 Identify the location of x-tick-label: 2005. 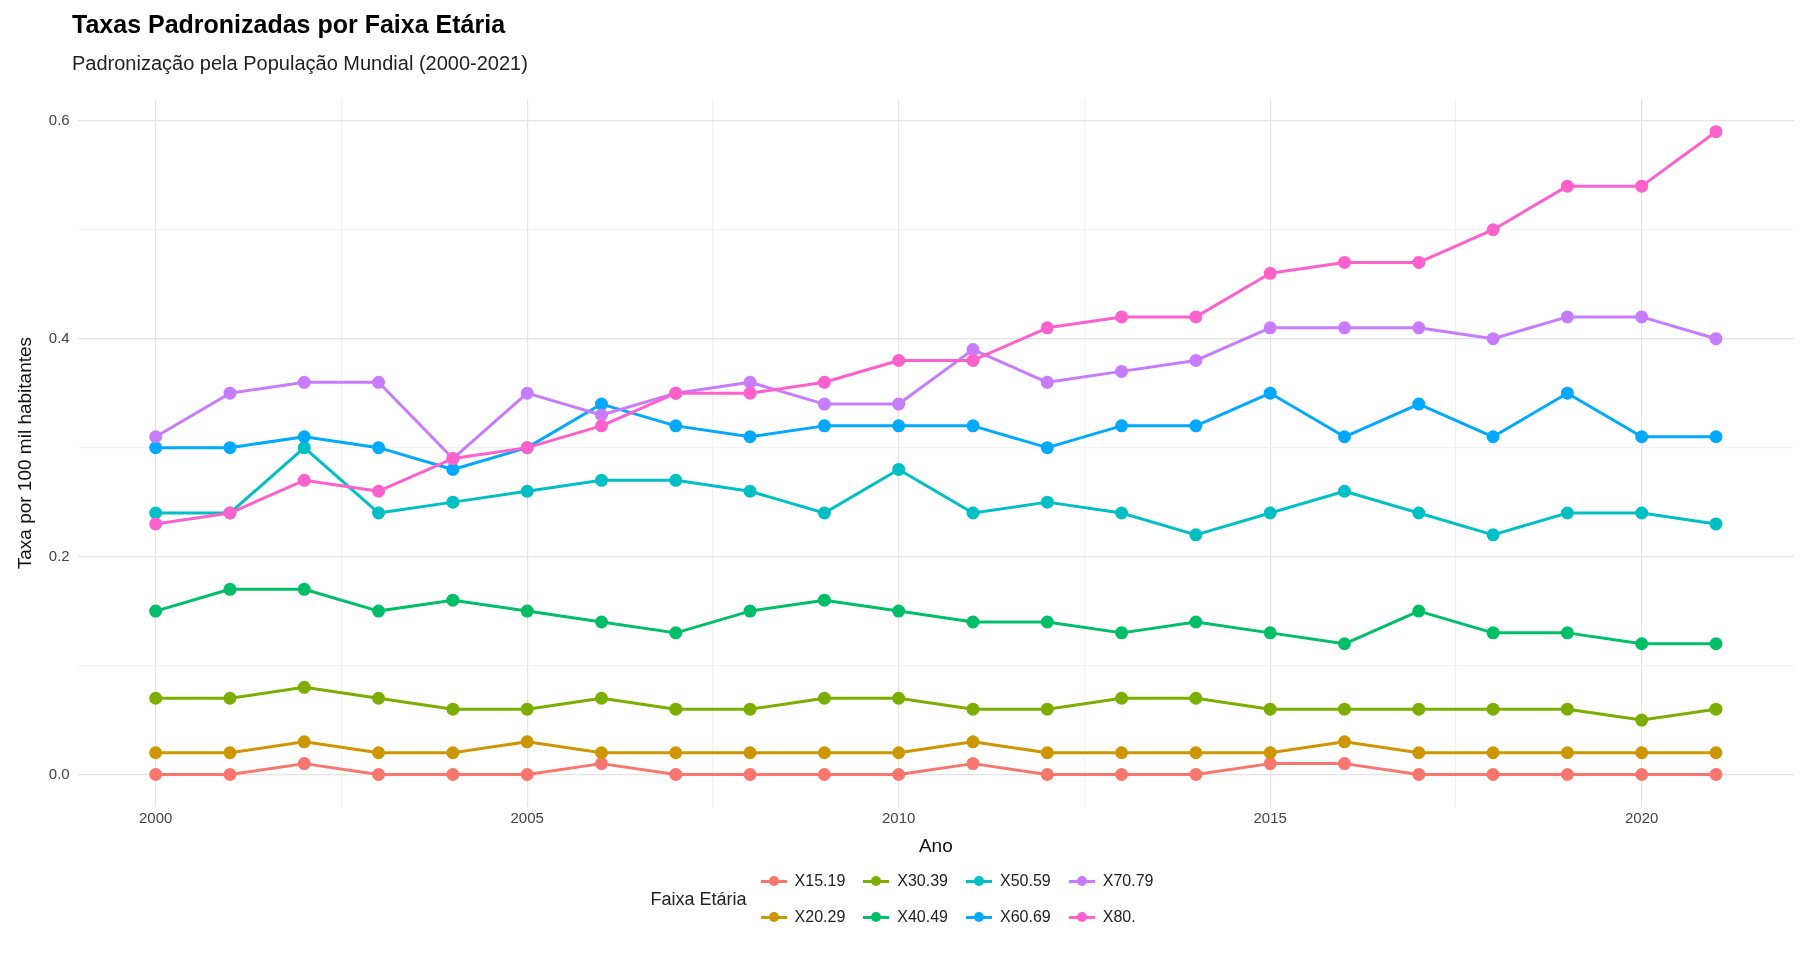
(527, 818).